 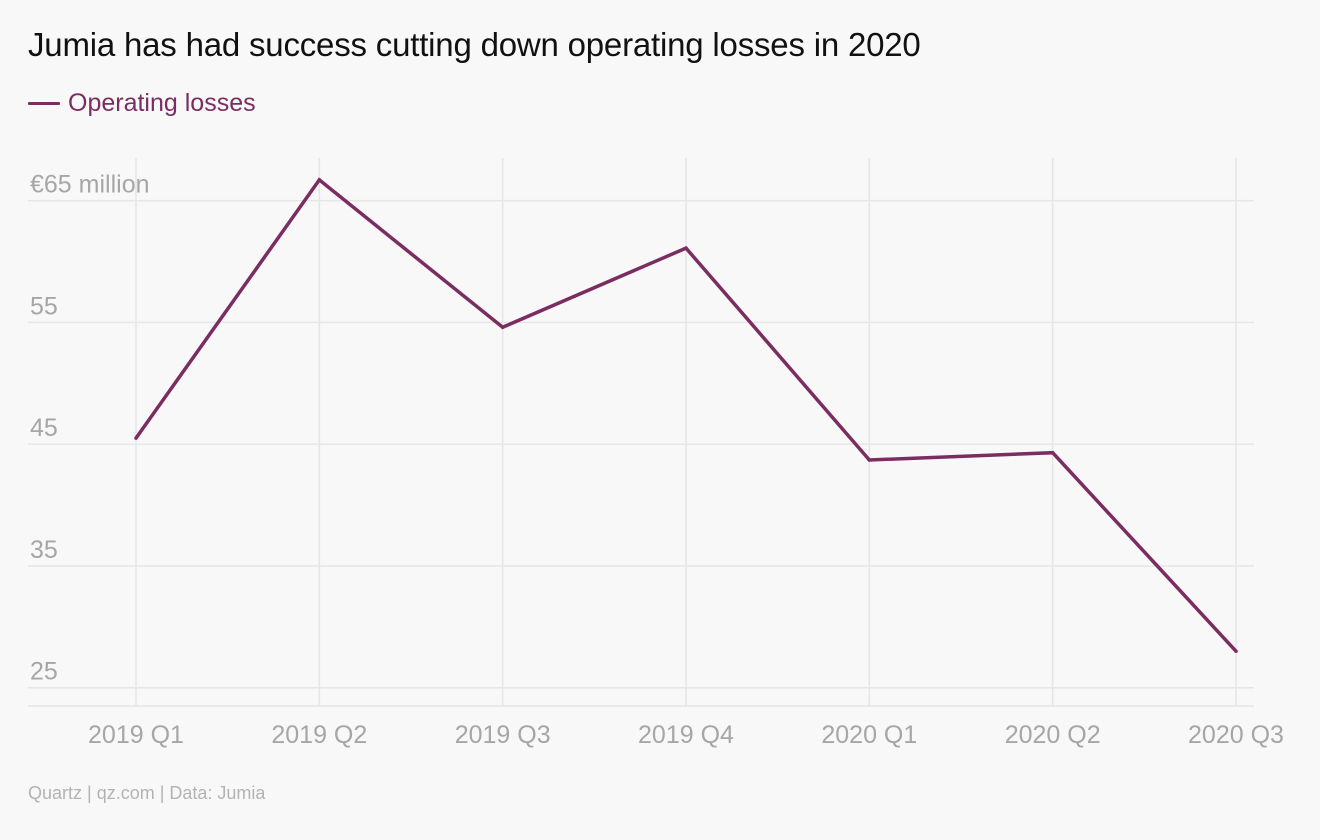 I want to click on y-tick-label: 55, so click(x=44, y=306).